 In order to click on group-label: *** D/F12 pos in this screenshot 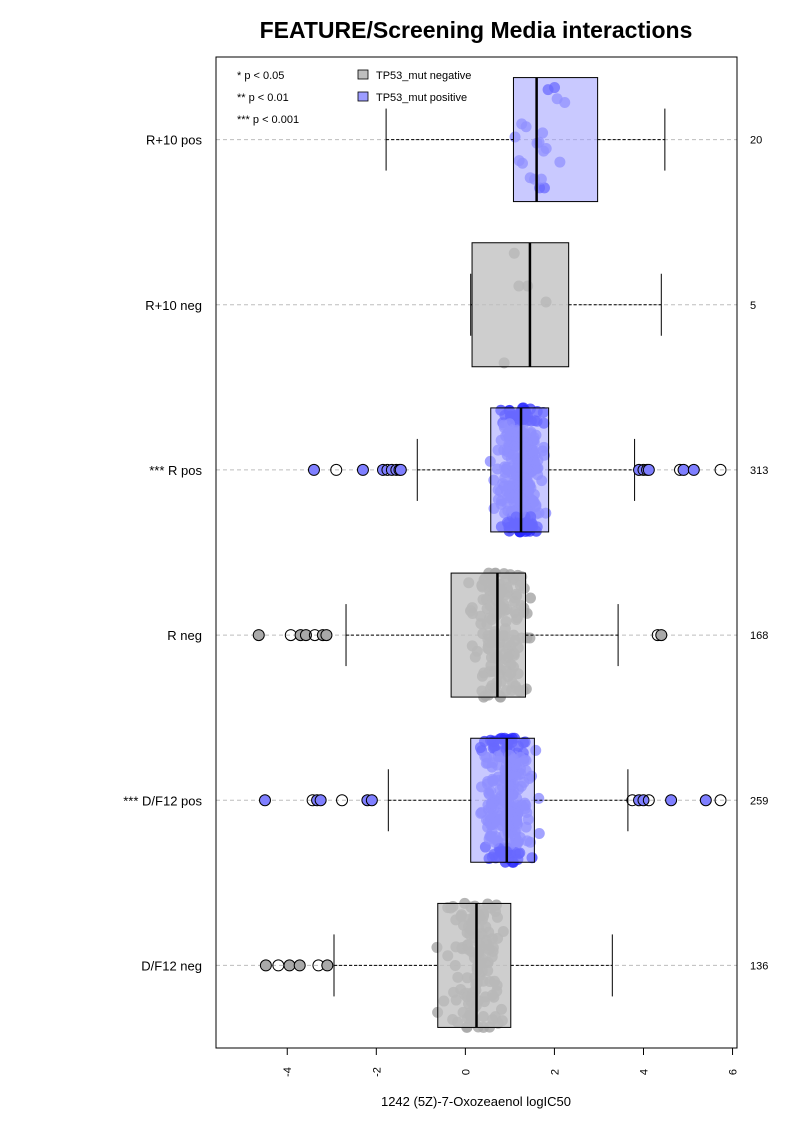, I will do `click(162, 800)`.